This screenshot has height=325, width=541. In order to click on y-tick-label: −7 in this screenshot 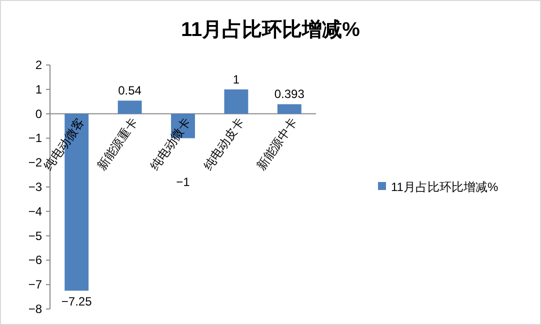, I will do `click(35, 285)`.